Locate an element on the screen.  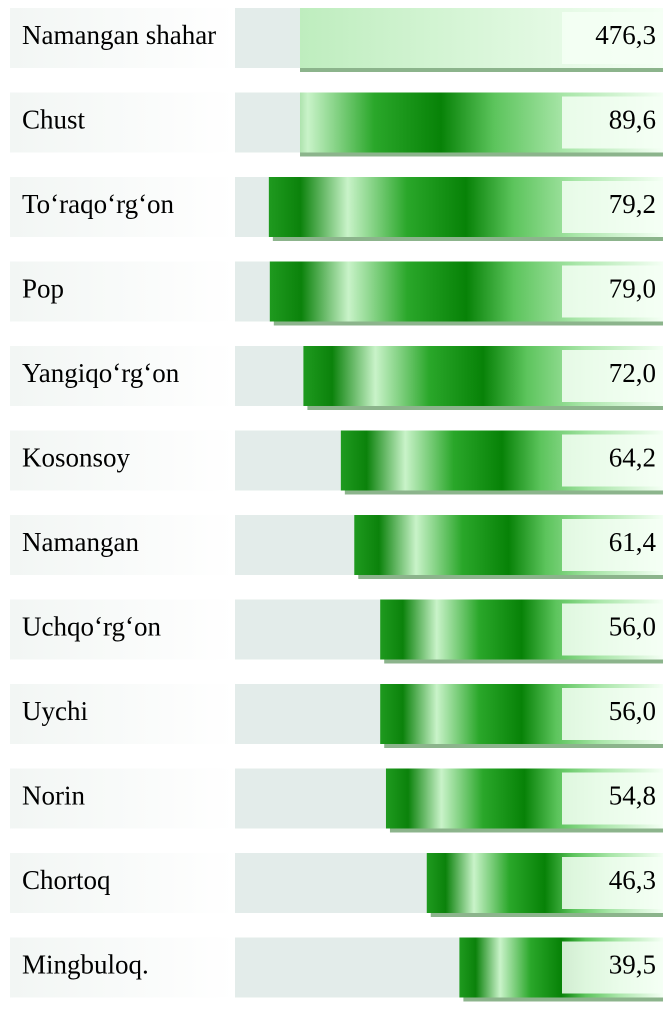
value-label: 61,4 is located at coordinates (633, 542).